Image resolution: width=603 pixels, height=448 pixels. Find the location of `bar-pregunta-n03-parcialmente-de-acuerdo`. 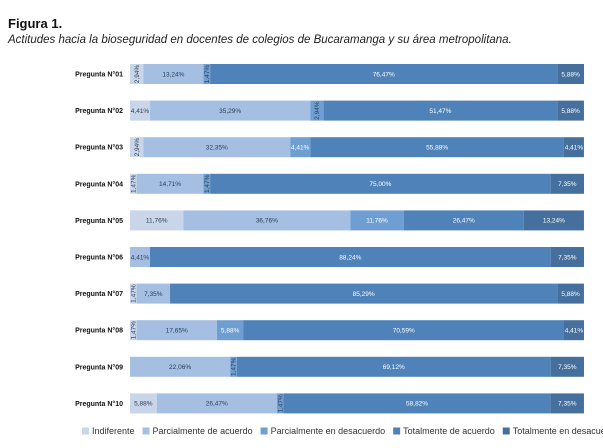

bar-pregunta-n03-parcialmente-de-acuerdo is located at coordinates (217, 147).